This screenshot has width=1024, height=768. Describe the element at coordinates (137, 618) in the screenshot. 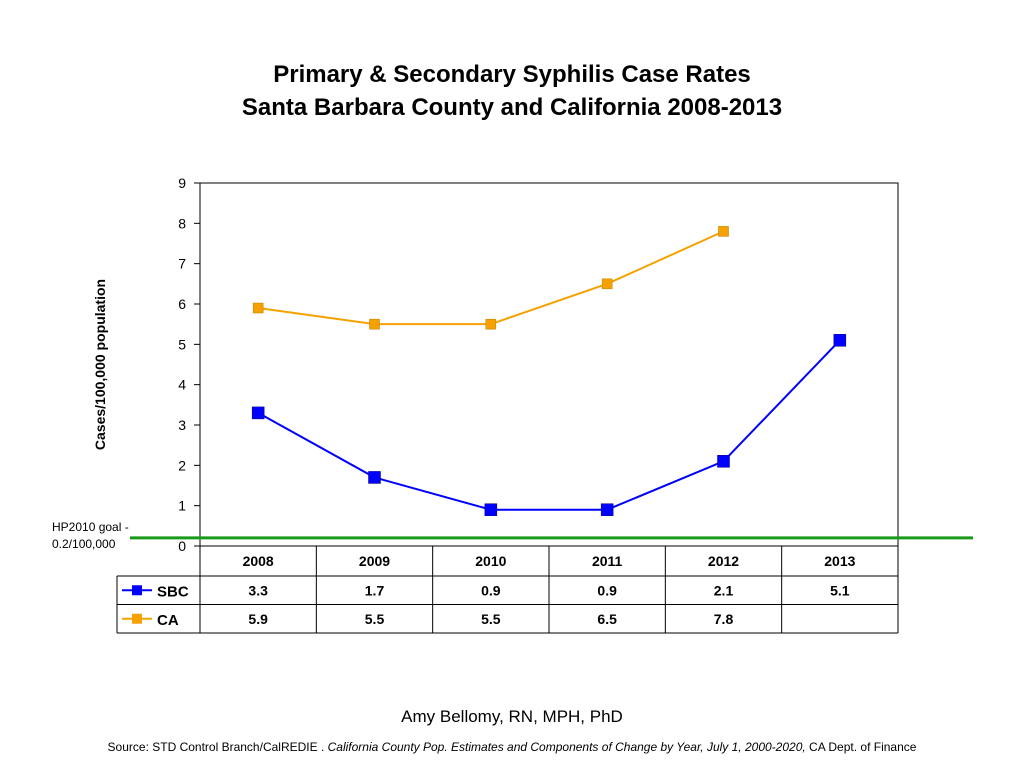

I see `legend-marker-ca` at that location.